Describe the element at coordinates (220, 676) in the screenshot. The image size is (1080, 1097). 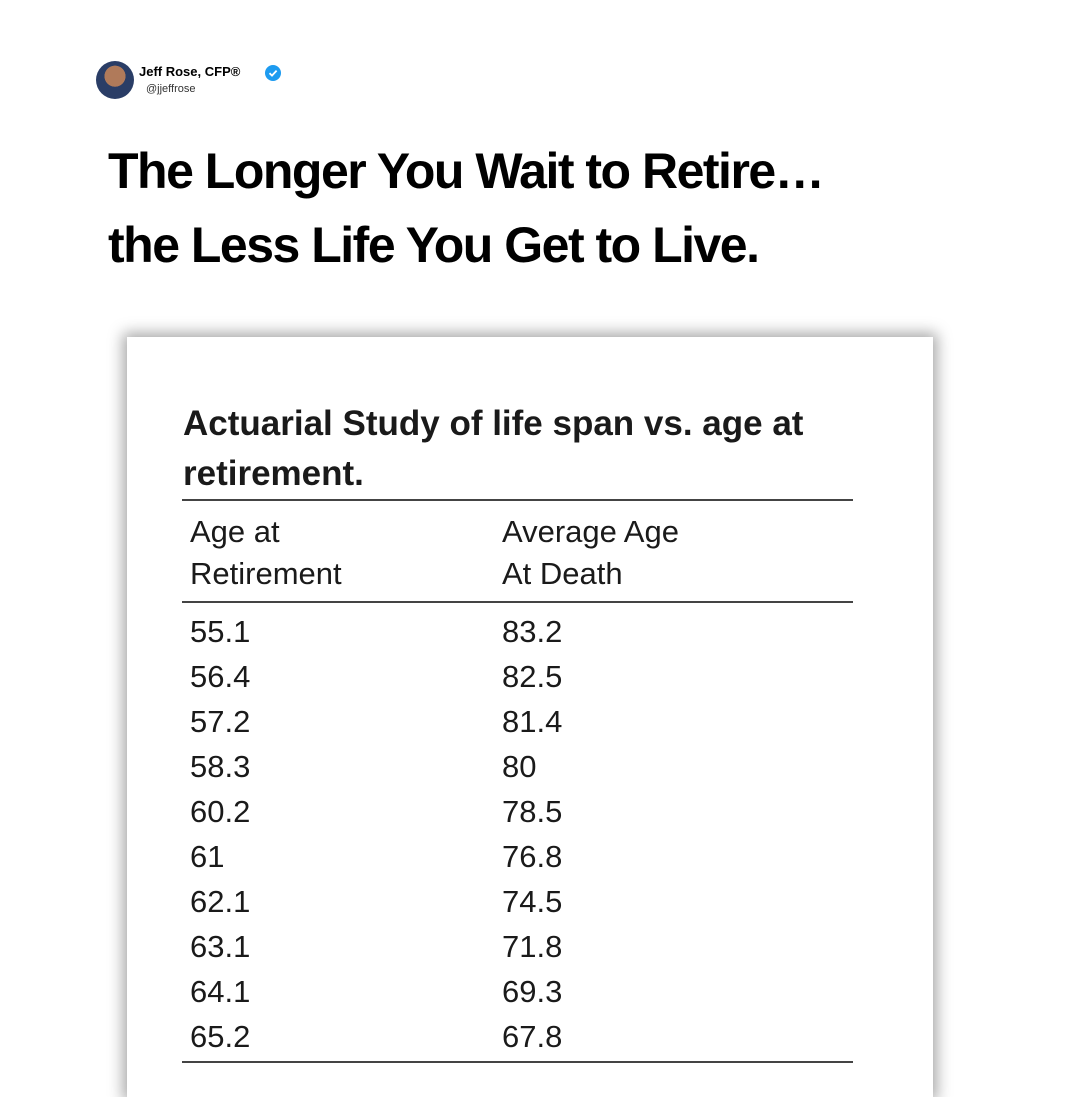
I see `table-cell: 56.4` at that location.